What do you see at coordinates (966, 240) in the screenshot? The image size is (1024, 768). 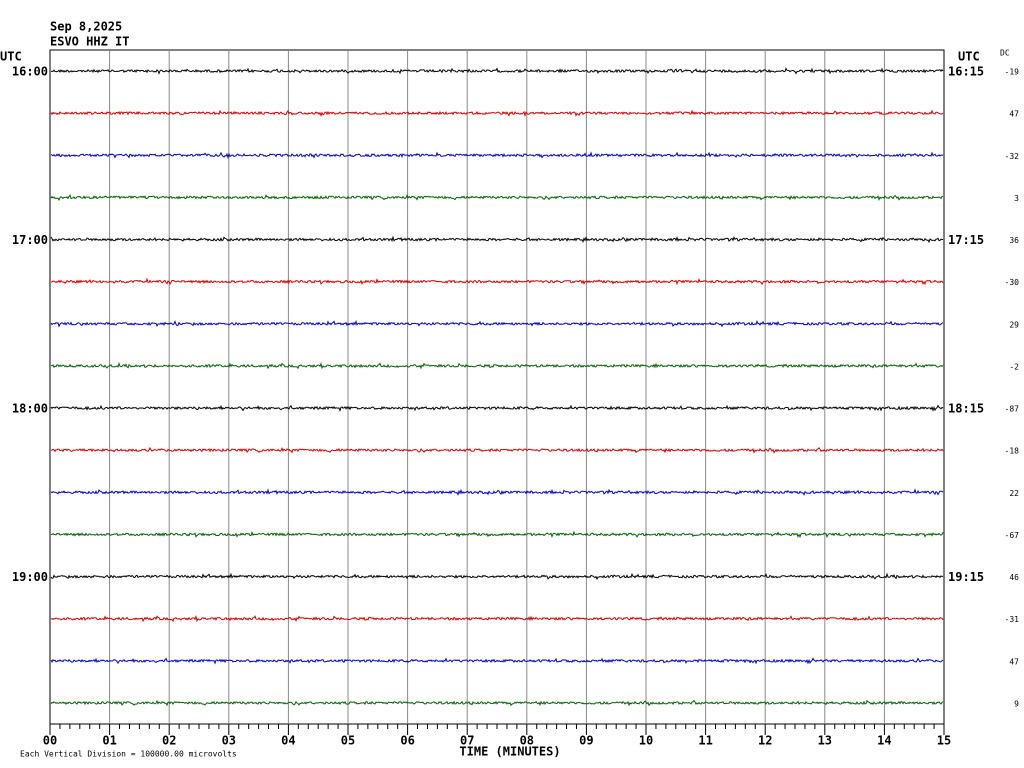 I see `right-hour-label: 17:15` at bounding box center [966, 240].